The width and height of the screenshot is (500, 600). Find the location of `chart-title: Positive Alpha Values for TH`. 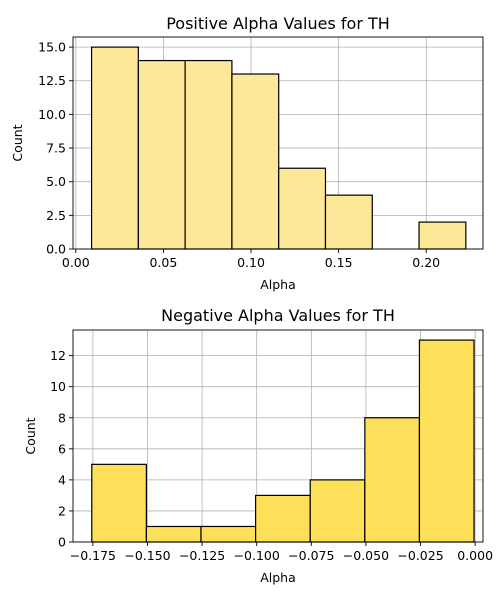

chart-title: Positive Alpha Values for TH is located at coordinates (278, 23).